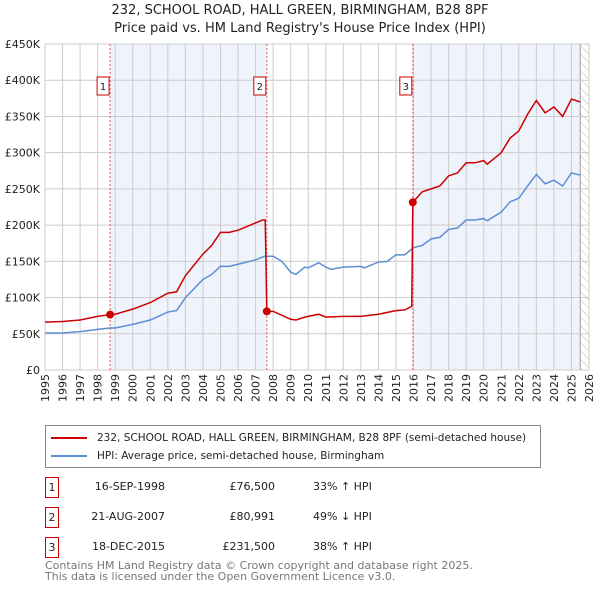 This screenshot has height=590, width=600. Describe the element at coordinates (484, 388) in the screenshot. I see `x-tick-label: 2020` at that location.